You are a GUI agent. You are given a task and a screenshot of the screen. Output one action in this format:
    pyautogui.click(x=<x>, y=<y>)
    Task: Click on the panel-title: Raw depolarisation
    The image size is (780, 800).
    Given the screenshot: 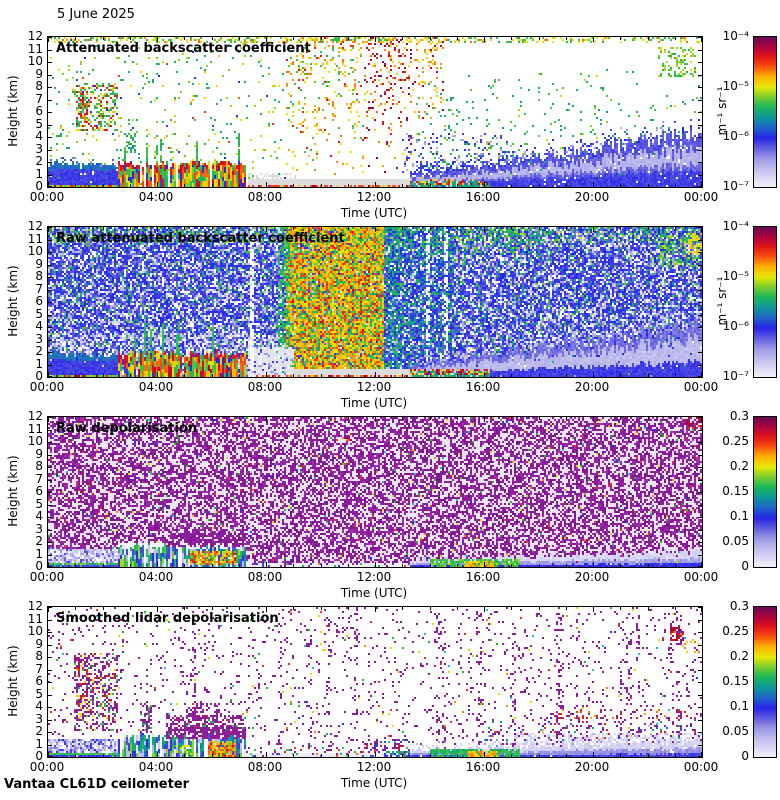 What is the action you would take?
    pyautogui.click(x=127, y=428)
    